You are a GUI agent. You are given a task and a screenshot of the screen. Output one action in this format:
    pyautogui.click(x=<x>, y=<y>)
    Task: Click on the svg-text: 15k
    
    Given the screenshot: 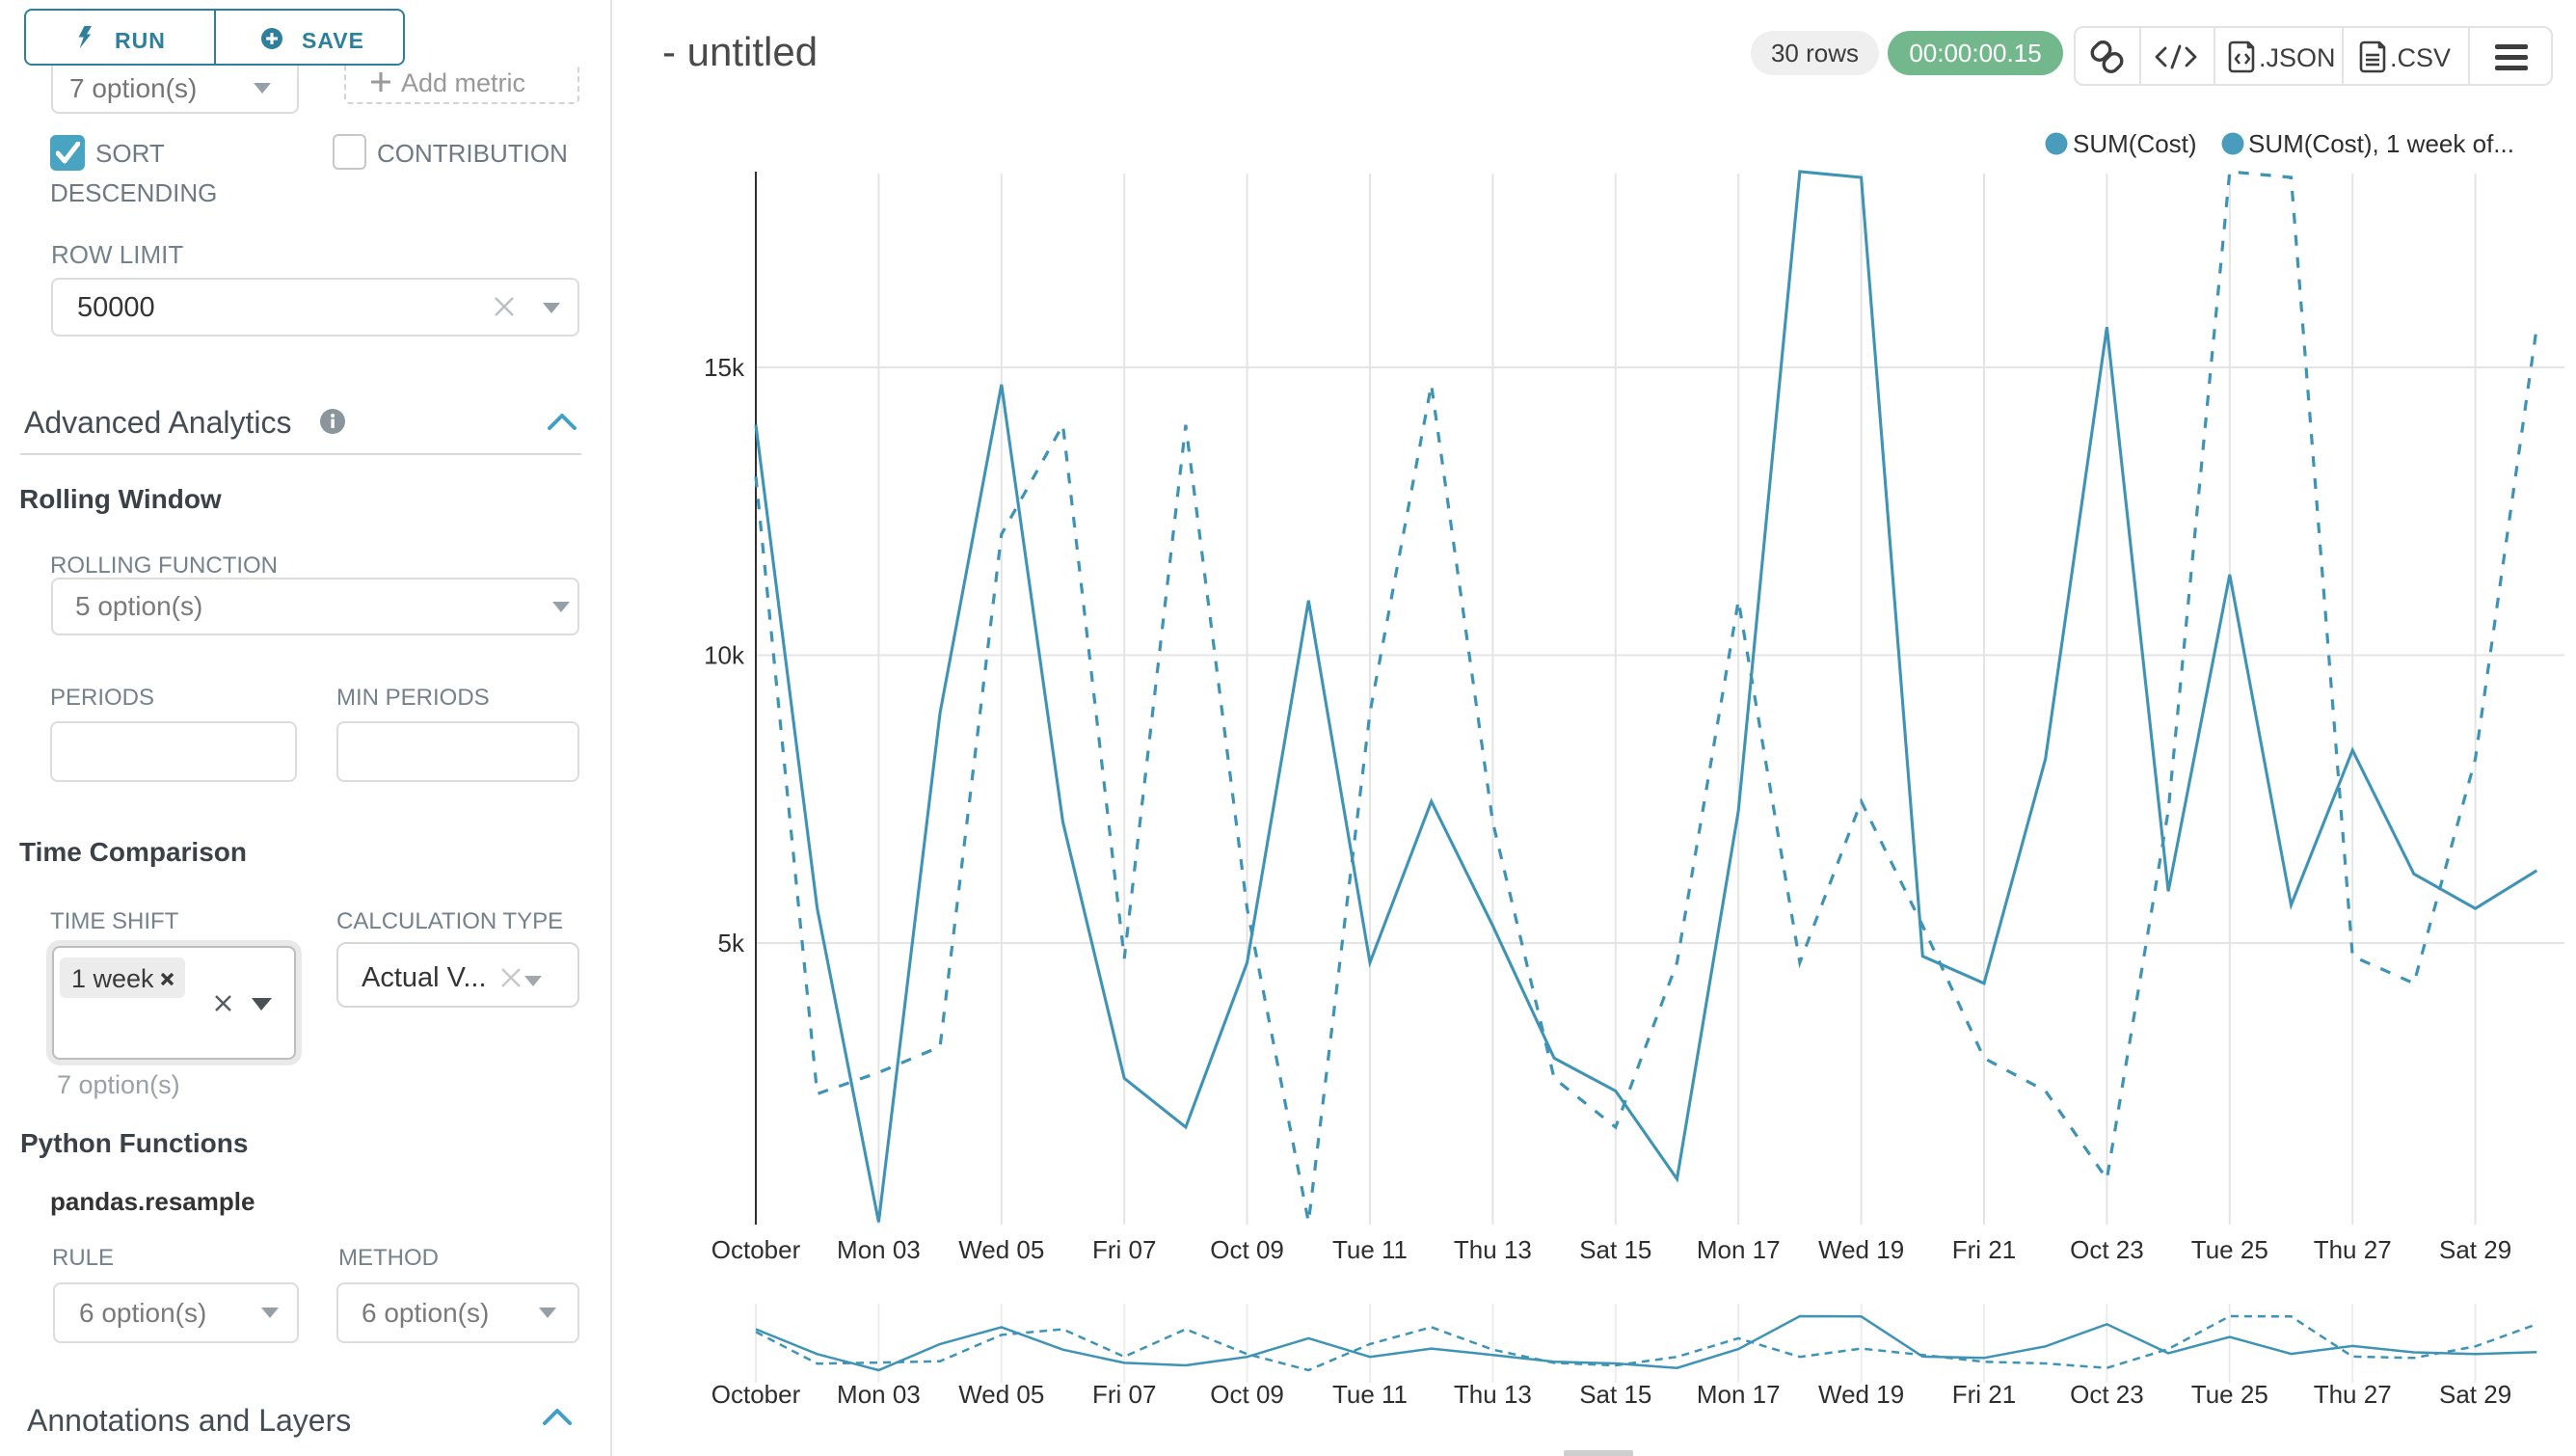 What is the action you would take?
    pyautogui.click(x=724, y=367)
    